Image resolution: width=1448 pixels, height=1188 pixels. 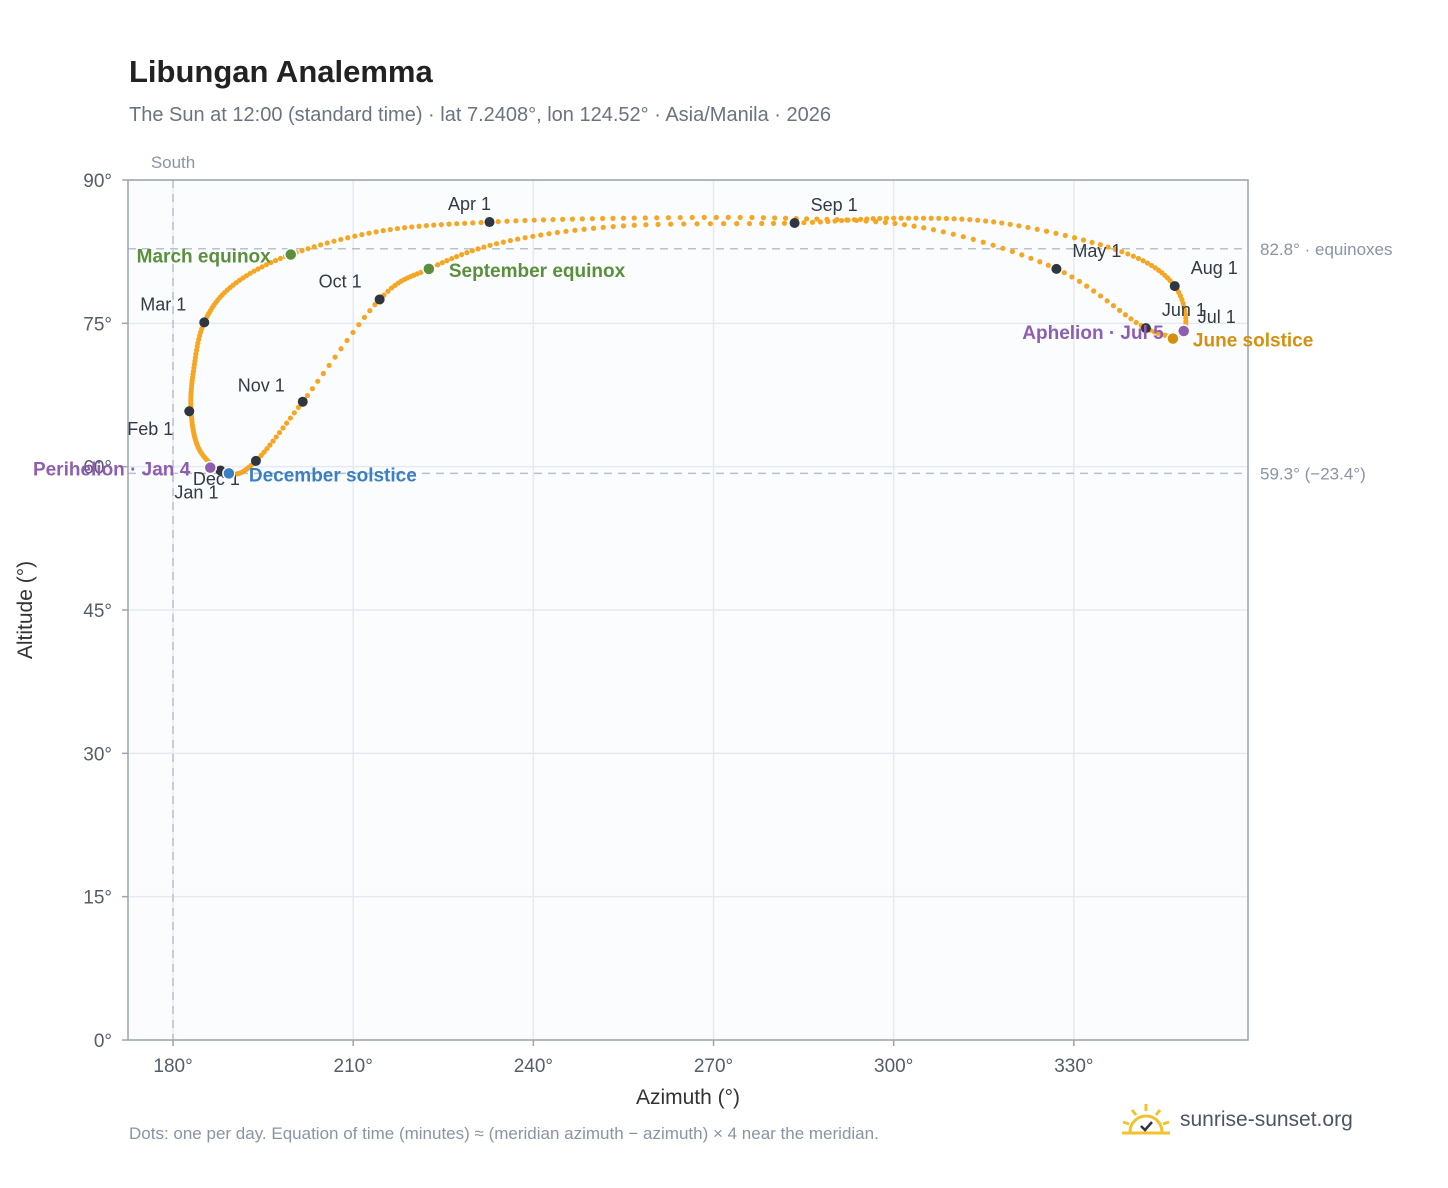 I want to click on y-tick-label: 90°, so click(x=97, y=181).